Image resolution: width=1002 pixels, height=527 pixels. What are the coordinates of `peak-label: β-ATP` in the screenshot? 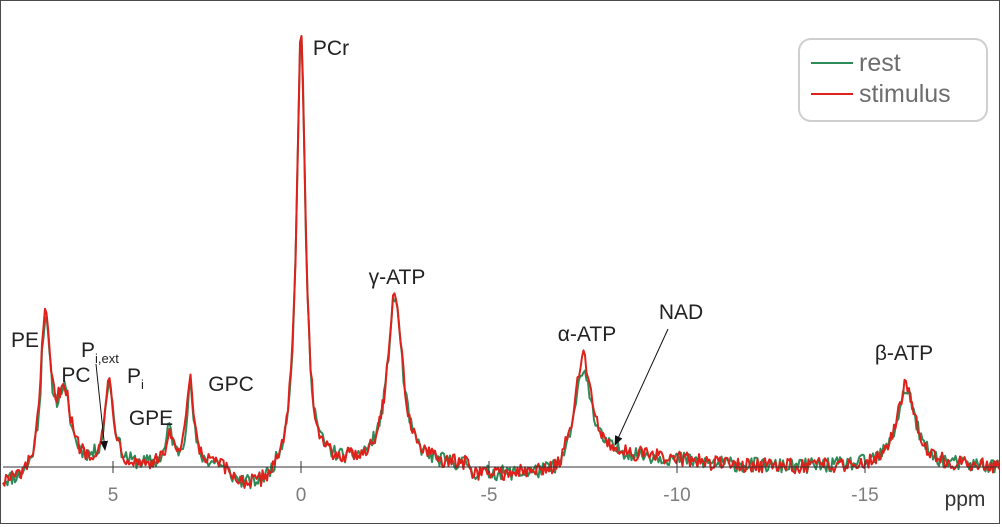 It's located at (904, 353).